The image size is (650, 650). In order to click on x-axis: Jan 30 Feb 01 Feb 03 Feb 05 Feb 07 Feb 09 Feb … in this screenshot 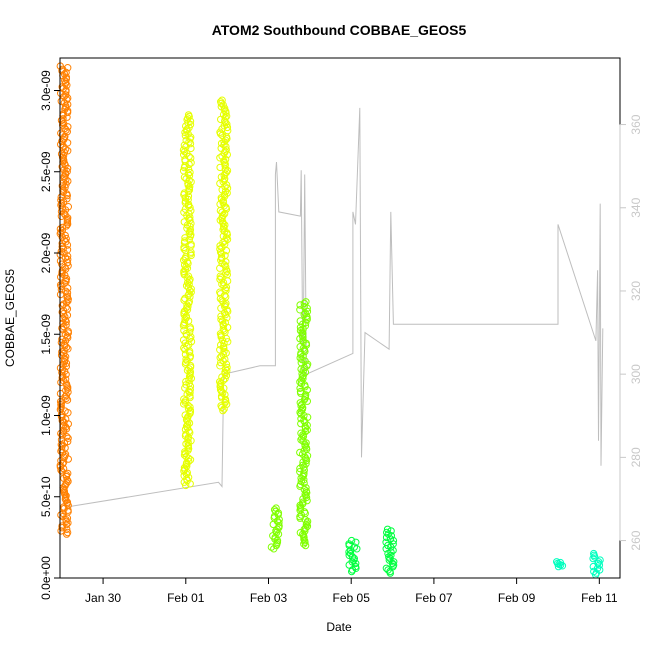, I will do `click(351, 591)`.